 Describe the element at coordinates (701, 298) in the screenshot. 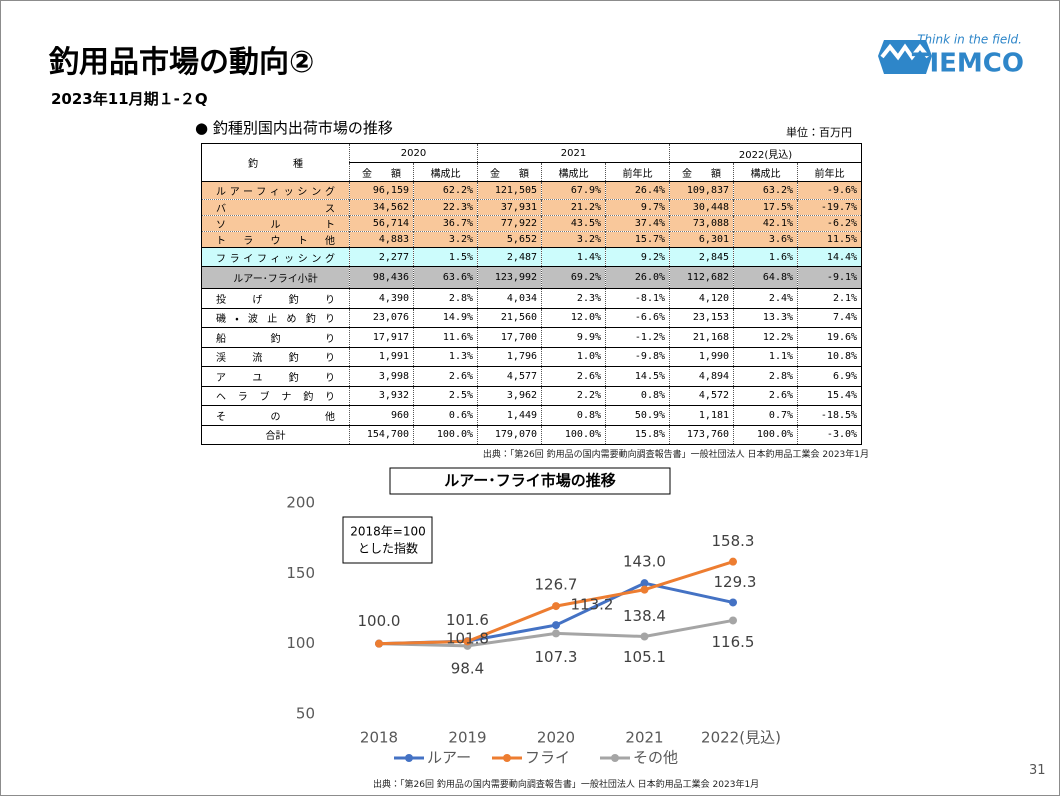

I see `cell: 4,120` at that location.